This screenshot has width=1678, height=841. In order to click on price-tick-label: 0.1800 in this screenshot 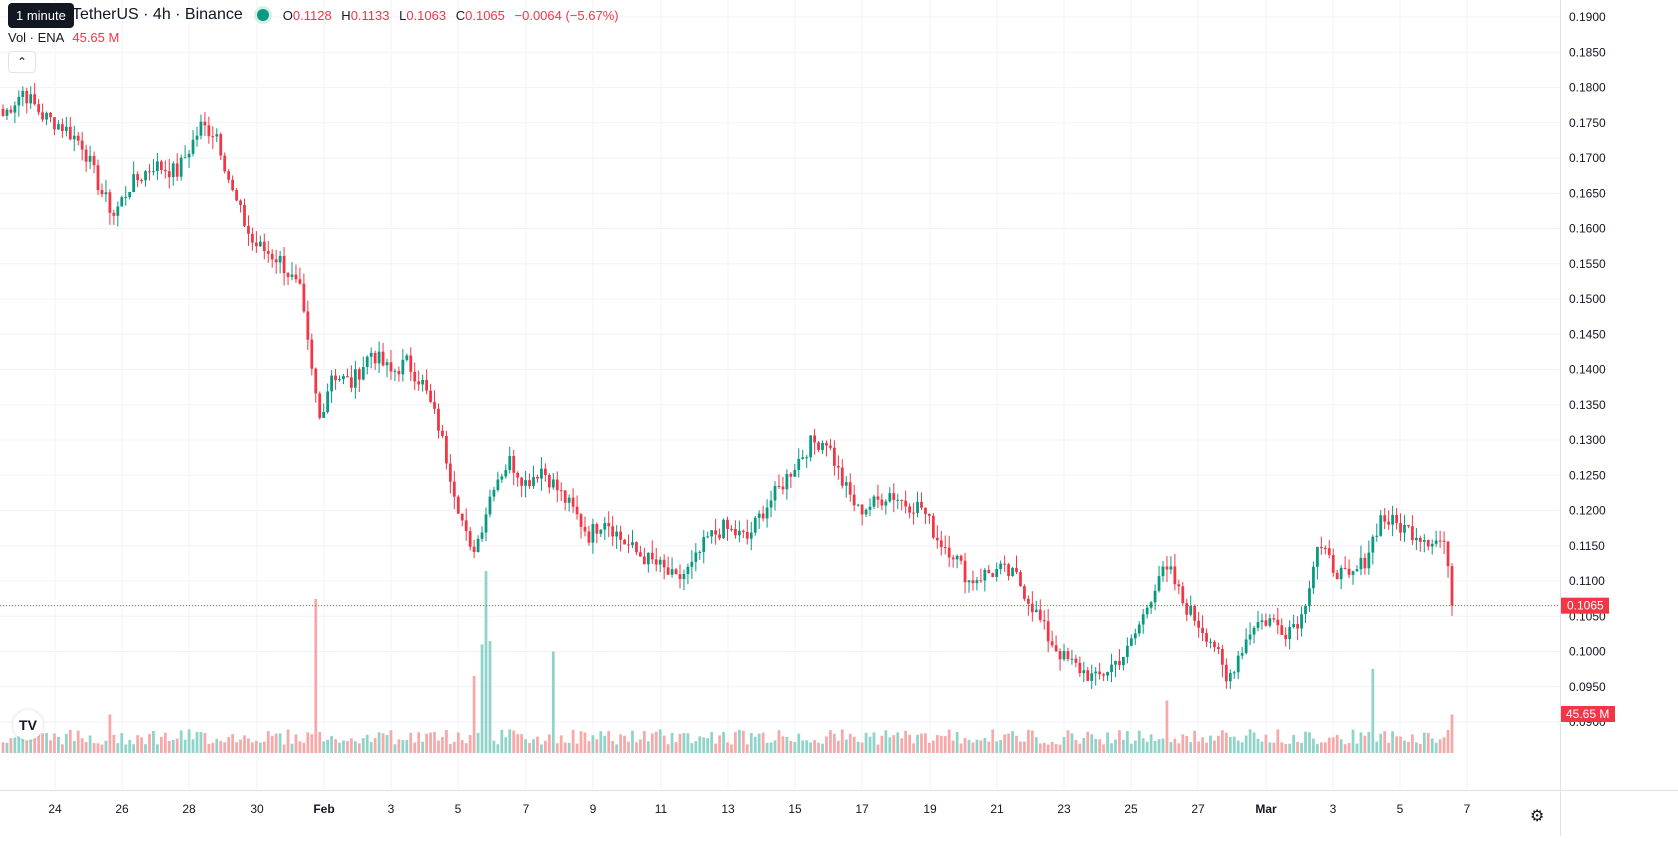, I will do `click(1587, 88)`.